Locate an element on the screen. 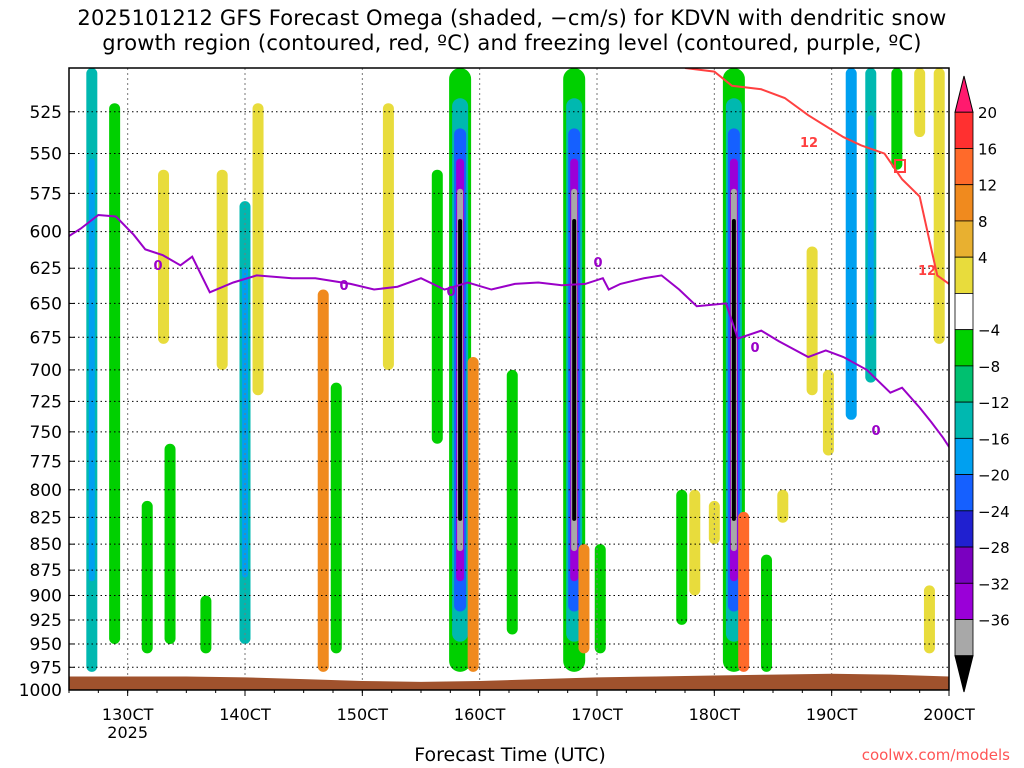 Image resolution: width=1024 pixels, height=768 pixels. dgz-contour-line is located at coordinates (816, 176).